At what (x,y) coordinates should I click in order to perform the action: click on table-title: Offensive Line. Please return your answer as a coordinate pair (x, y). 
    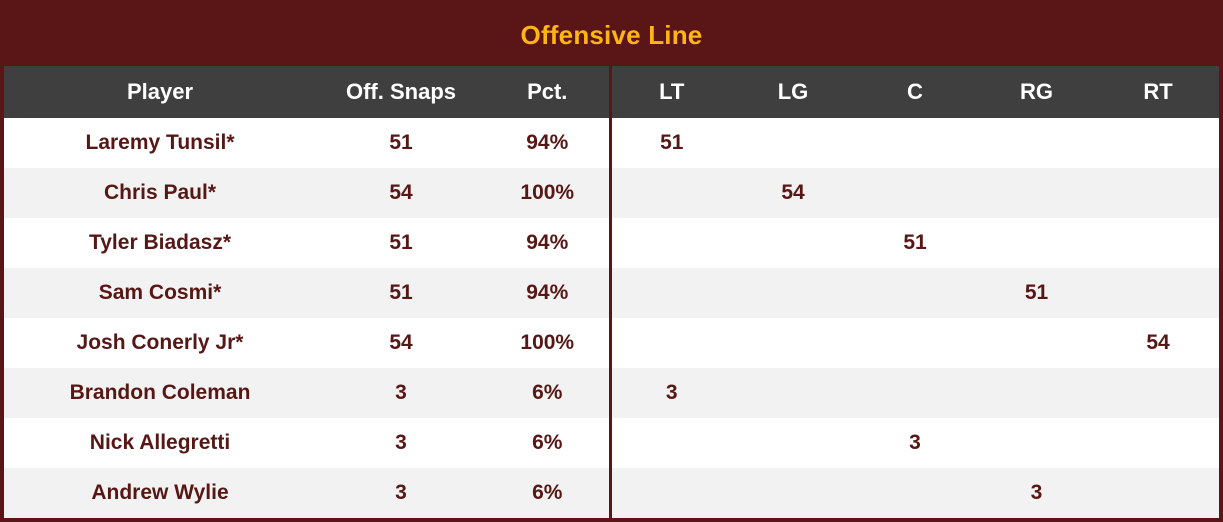
    Looking at the image, I should click on (611, 34).